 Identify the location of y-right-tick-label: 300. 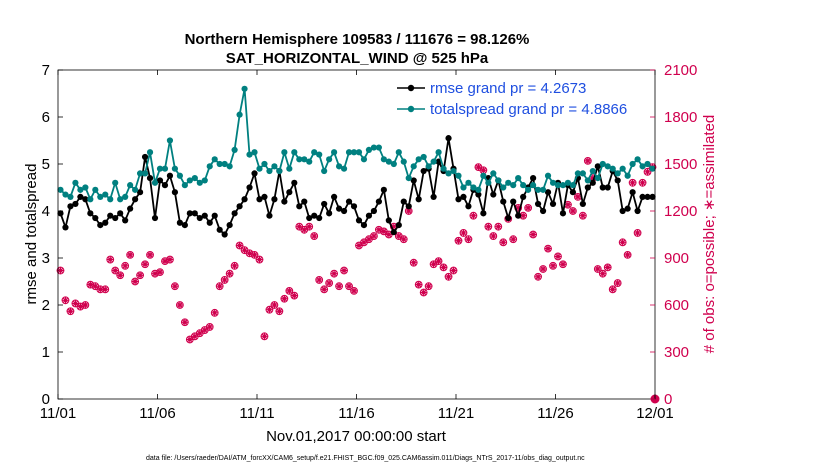
(676, 352).